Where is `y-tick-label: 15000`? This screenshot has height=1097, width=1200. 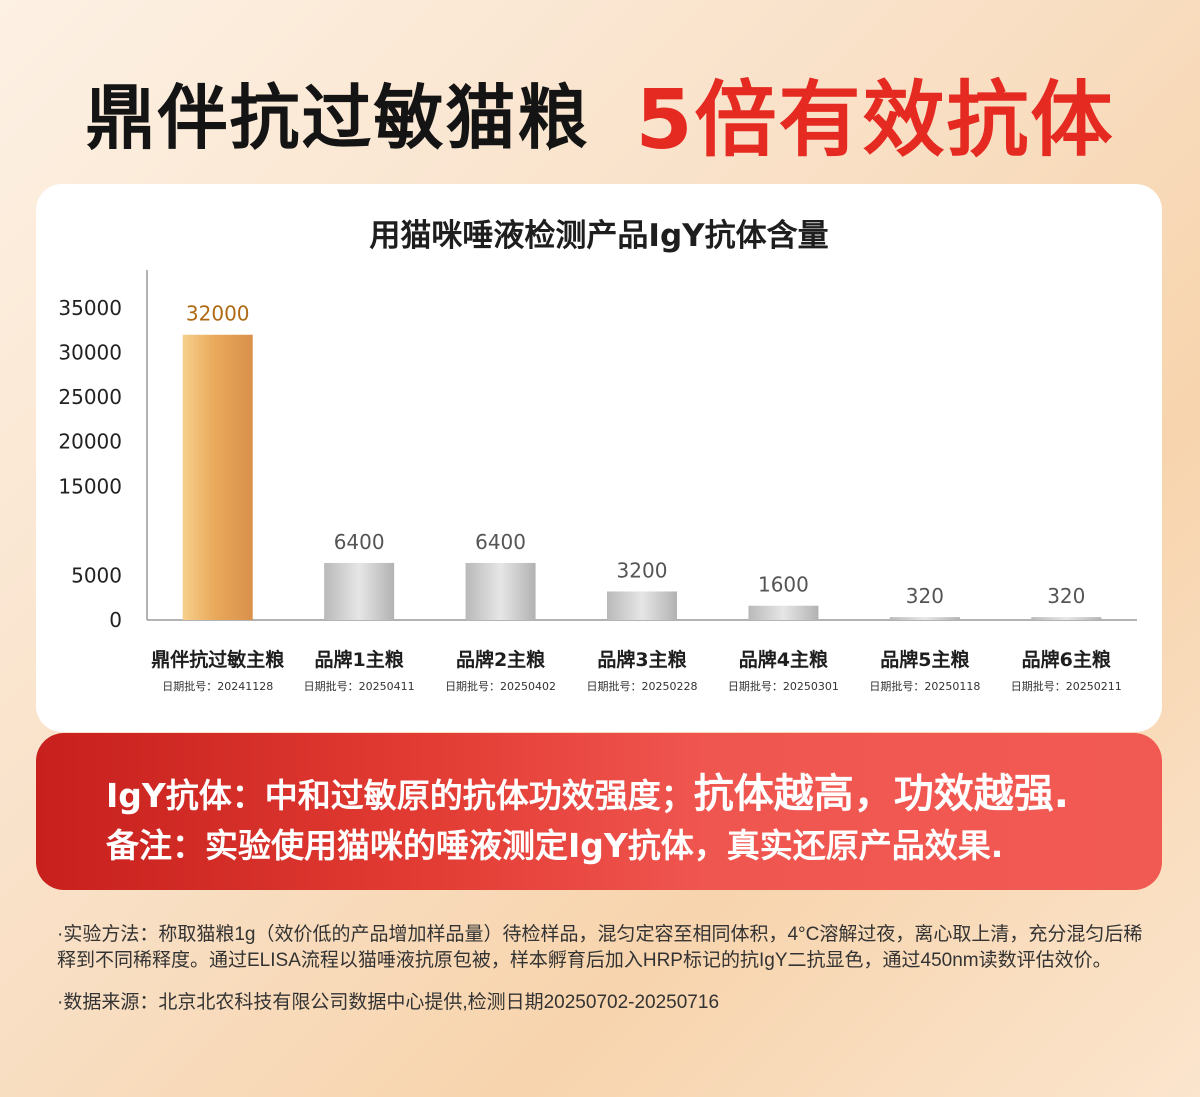
y-tick-label: 15000 is located at coordinates (90, 486).